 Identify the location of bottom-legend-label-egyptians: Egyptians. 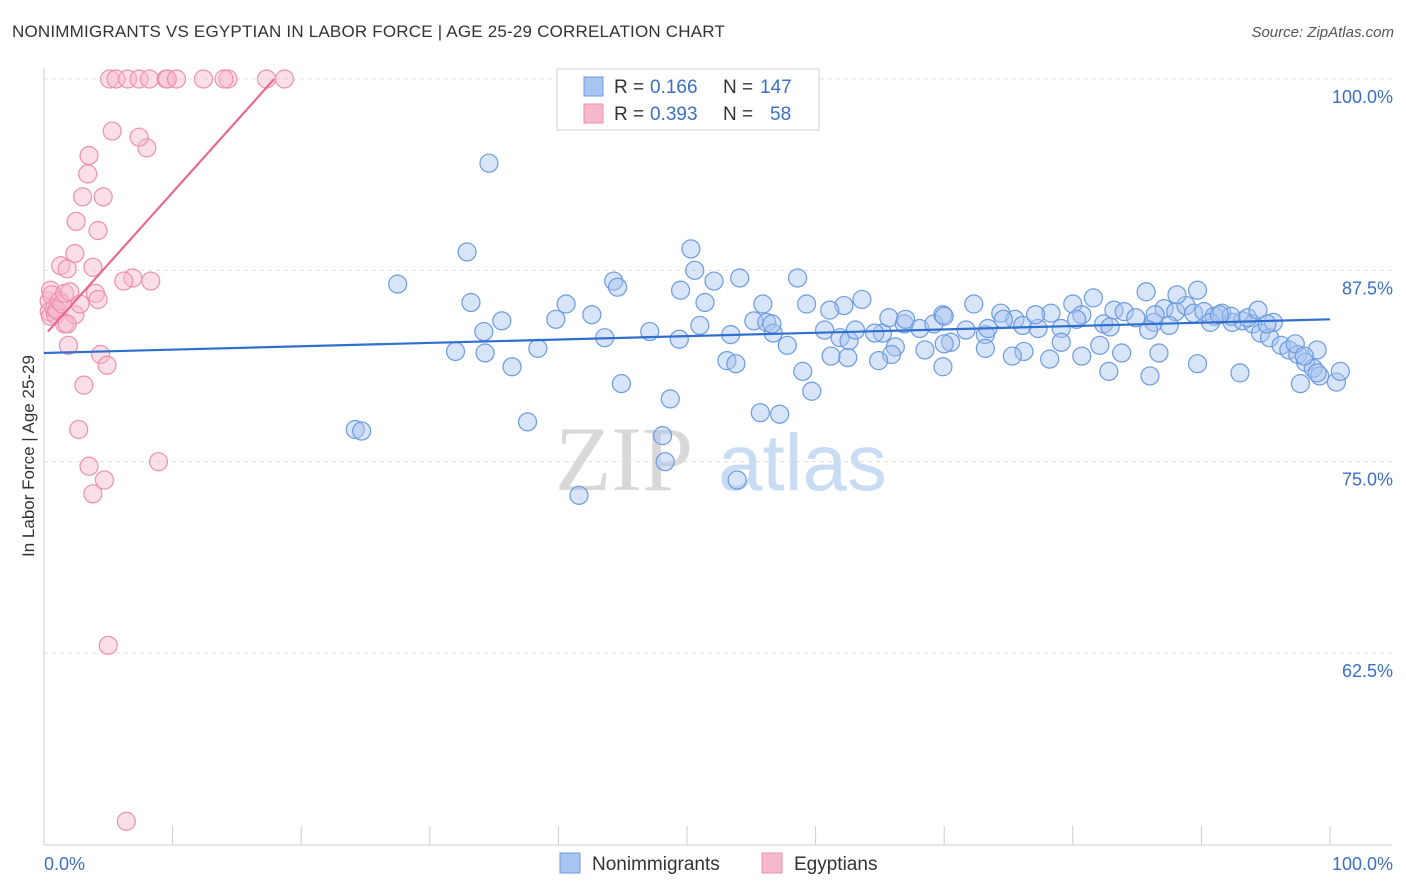
(835, 864).